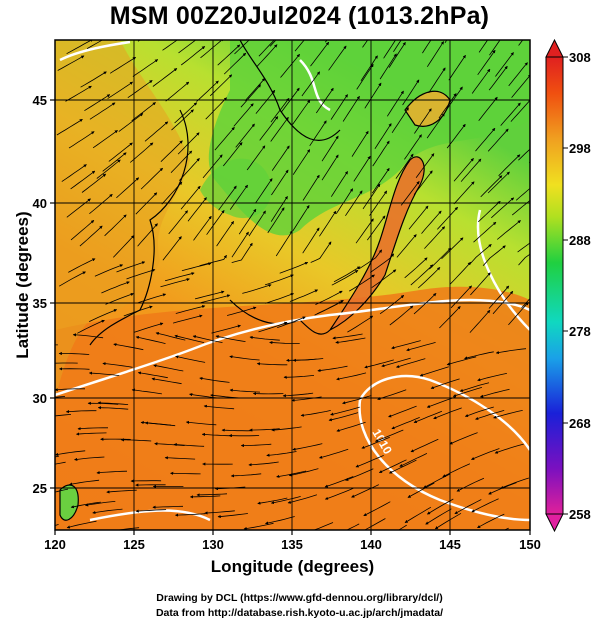 The image size is (599, 625). Describe the element at coordinates (580, 240) in the screenshot. I see `colorbar-tick-label: 288` at that location.